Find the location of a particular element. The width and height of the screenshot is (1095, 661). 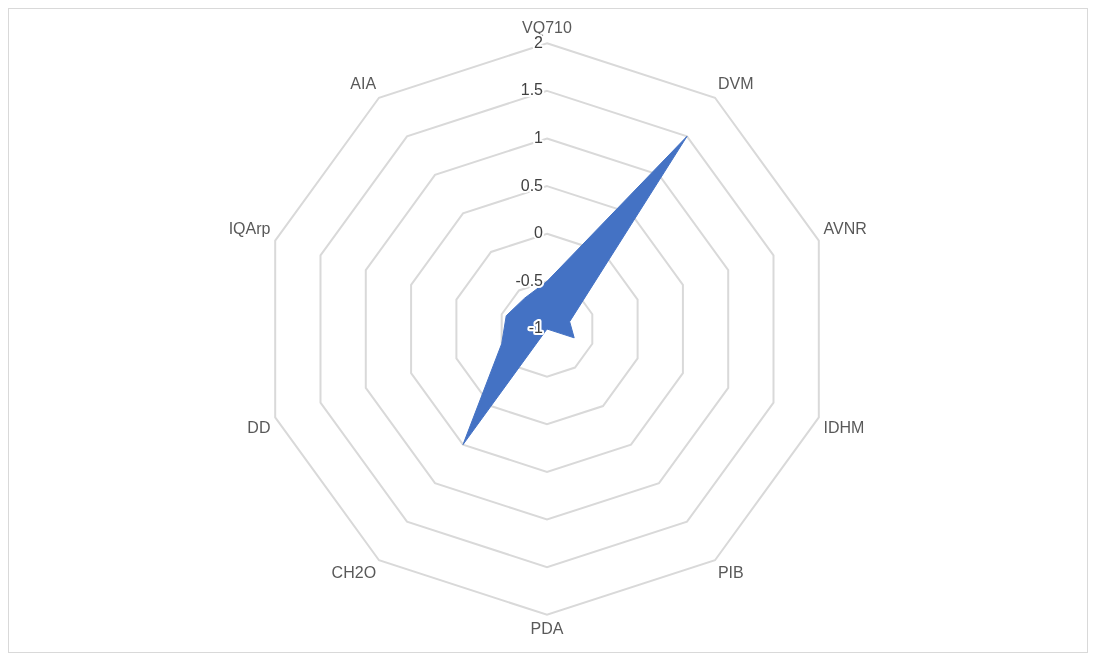

y-tick-label: 1 is located at coordinates (539, 137).